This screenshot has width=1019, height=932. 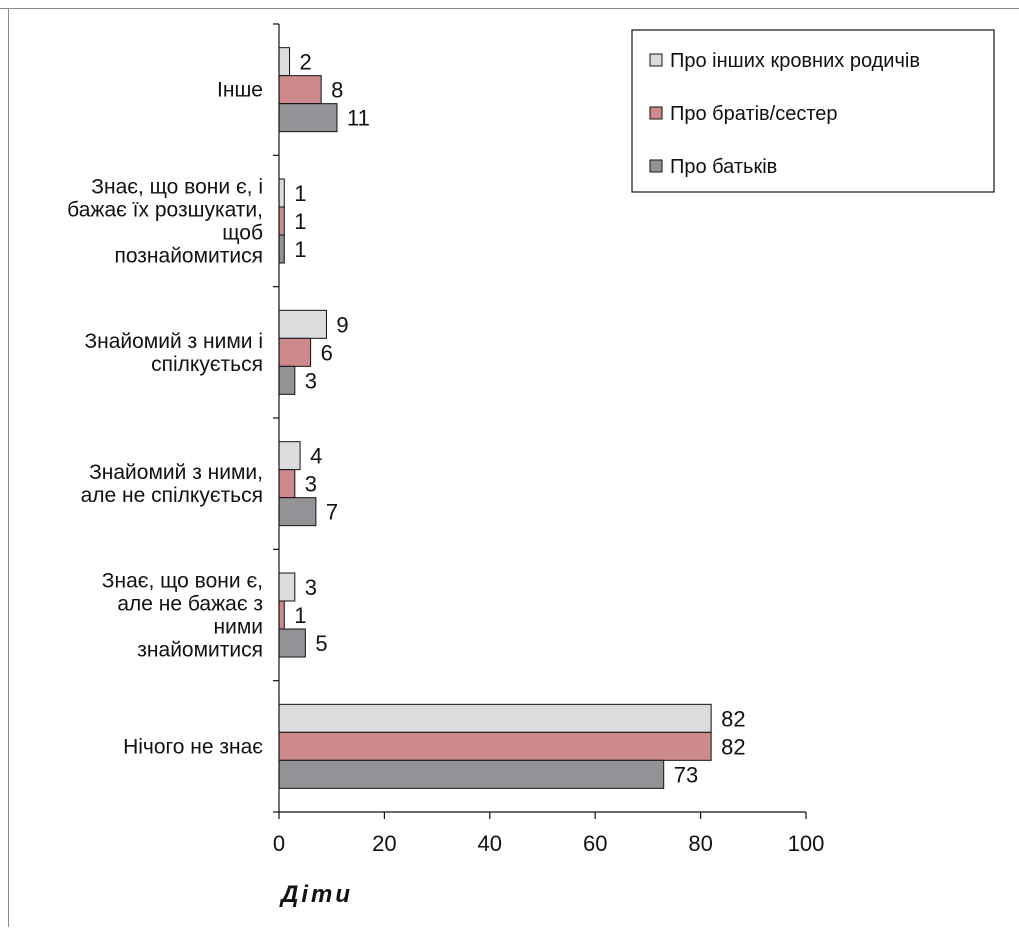 What do you see at coordinates (316, 456) in the screenshot?
I see `data-label: 4` at bounding box center [316, 456].